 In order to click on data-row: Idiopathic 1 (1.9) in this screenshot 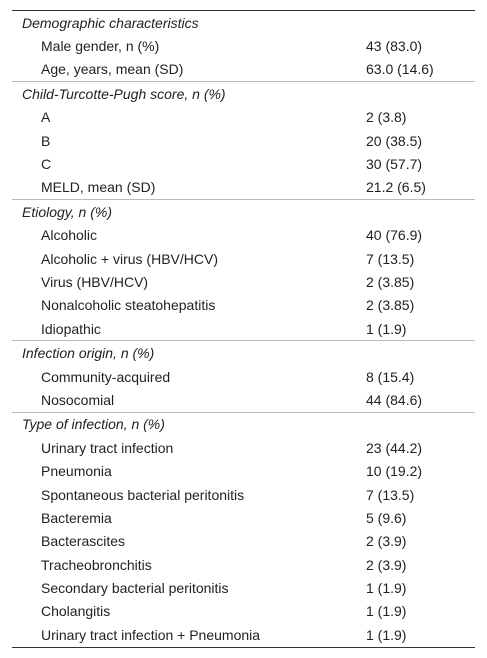, I will do `click(243, 329)`.